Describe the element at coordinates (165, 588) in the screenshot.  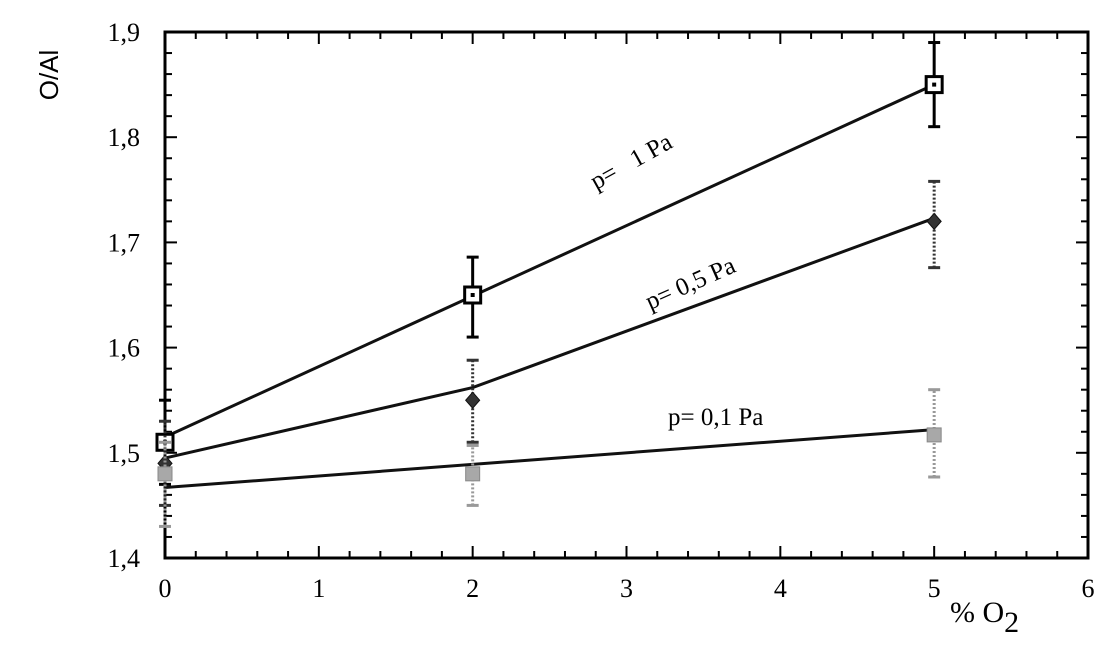
I see `x-tick-label: 0` at that location.